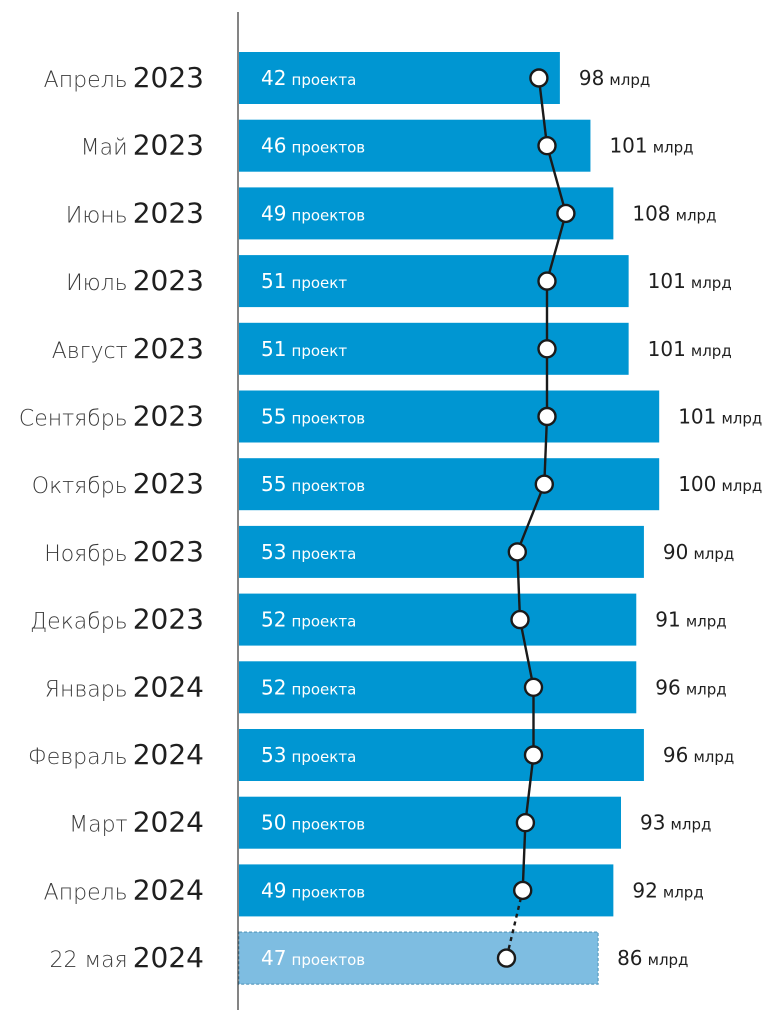 This screenshot has width=771, height=1013. I want to click on amount-label: 90 млрд, so click(698, 552).